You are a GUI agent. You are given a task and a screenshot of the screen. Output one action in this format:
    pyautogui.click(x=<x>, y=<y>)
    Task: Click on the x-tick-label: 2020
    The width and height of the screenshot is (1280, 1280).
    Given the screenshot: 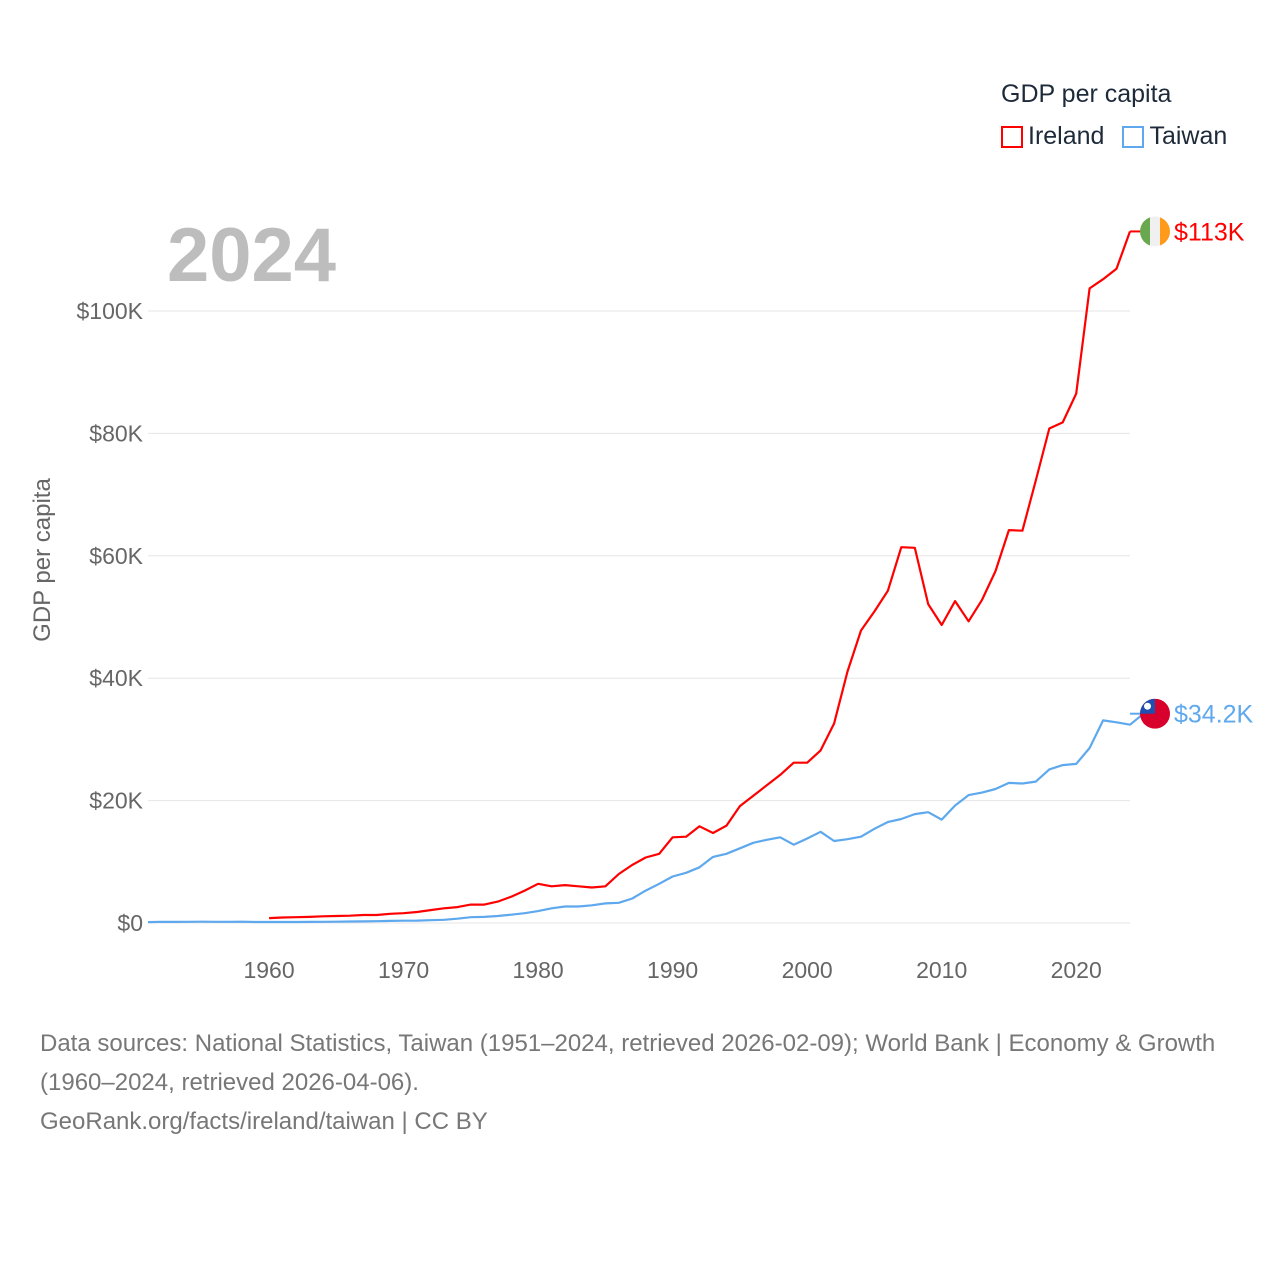 What is the action you would take?
    pyautogui.click(x=1076, y=970)
    